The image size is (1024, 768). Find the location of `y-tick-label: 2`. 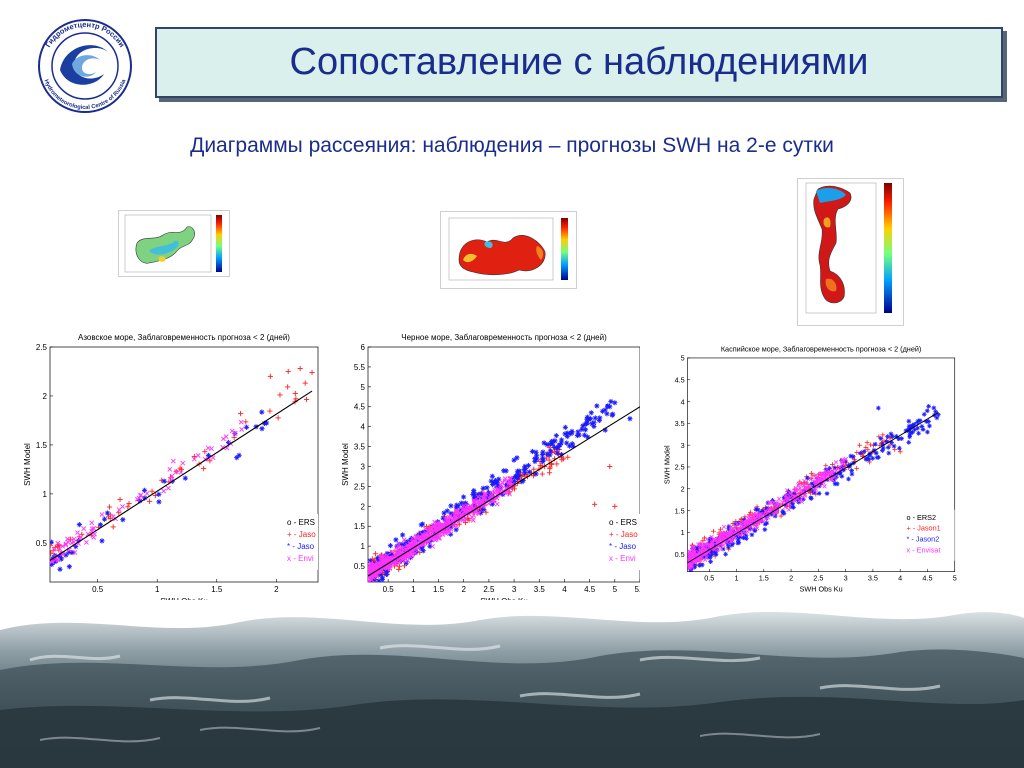

y-tick-label: 2 is located at coordinates (683, 488).